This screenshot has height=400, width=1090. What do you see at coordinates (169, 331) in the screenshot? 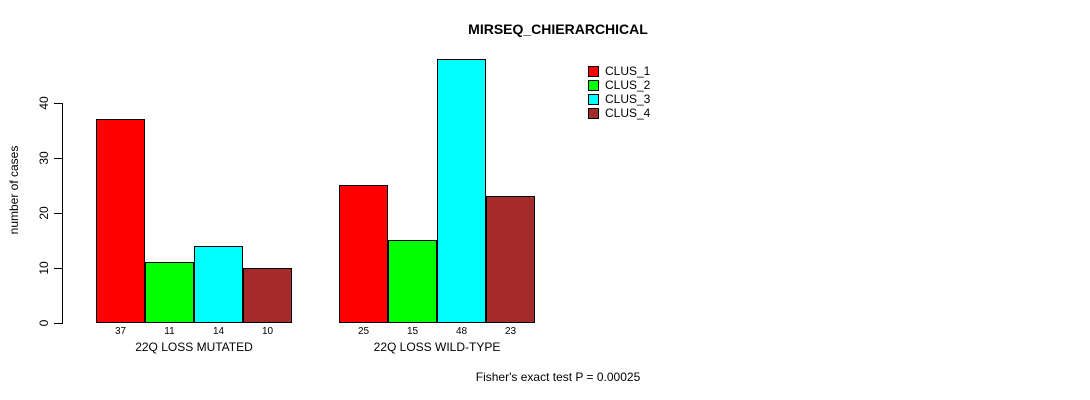
I see `bar-value-label: 11` at bounding box center [169, 331].